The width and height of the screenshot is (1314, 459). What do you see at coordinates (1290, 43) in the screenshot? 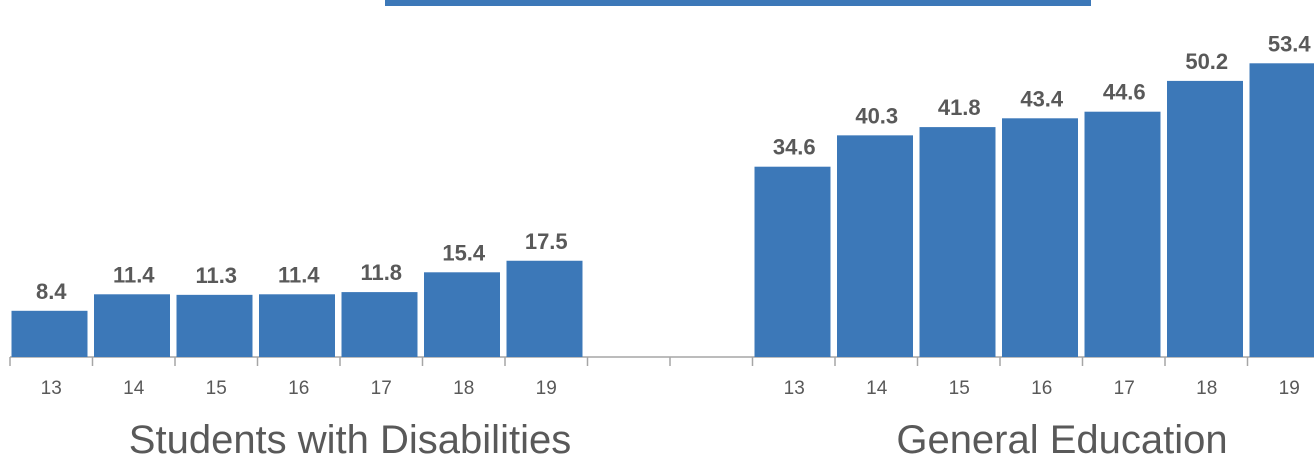
I see `data-label: 53.4` at bounding box center [1290, 43].